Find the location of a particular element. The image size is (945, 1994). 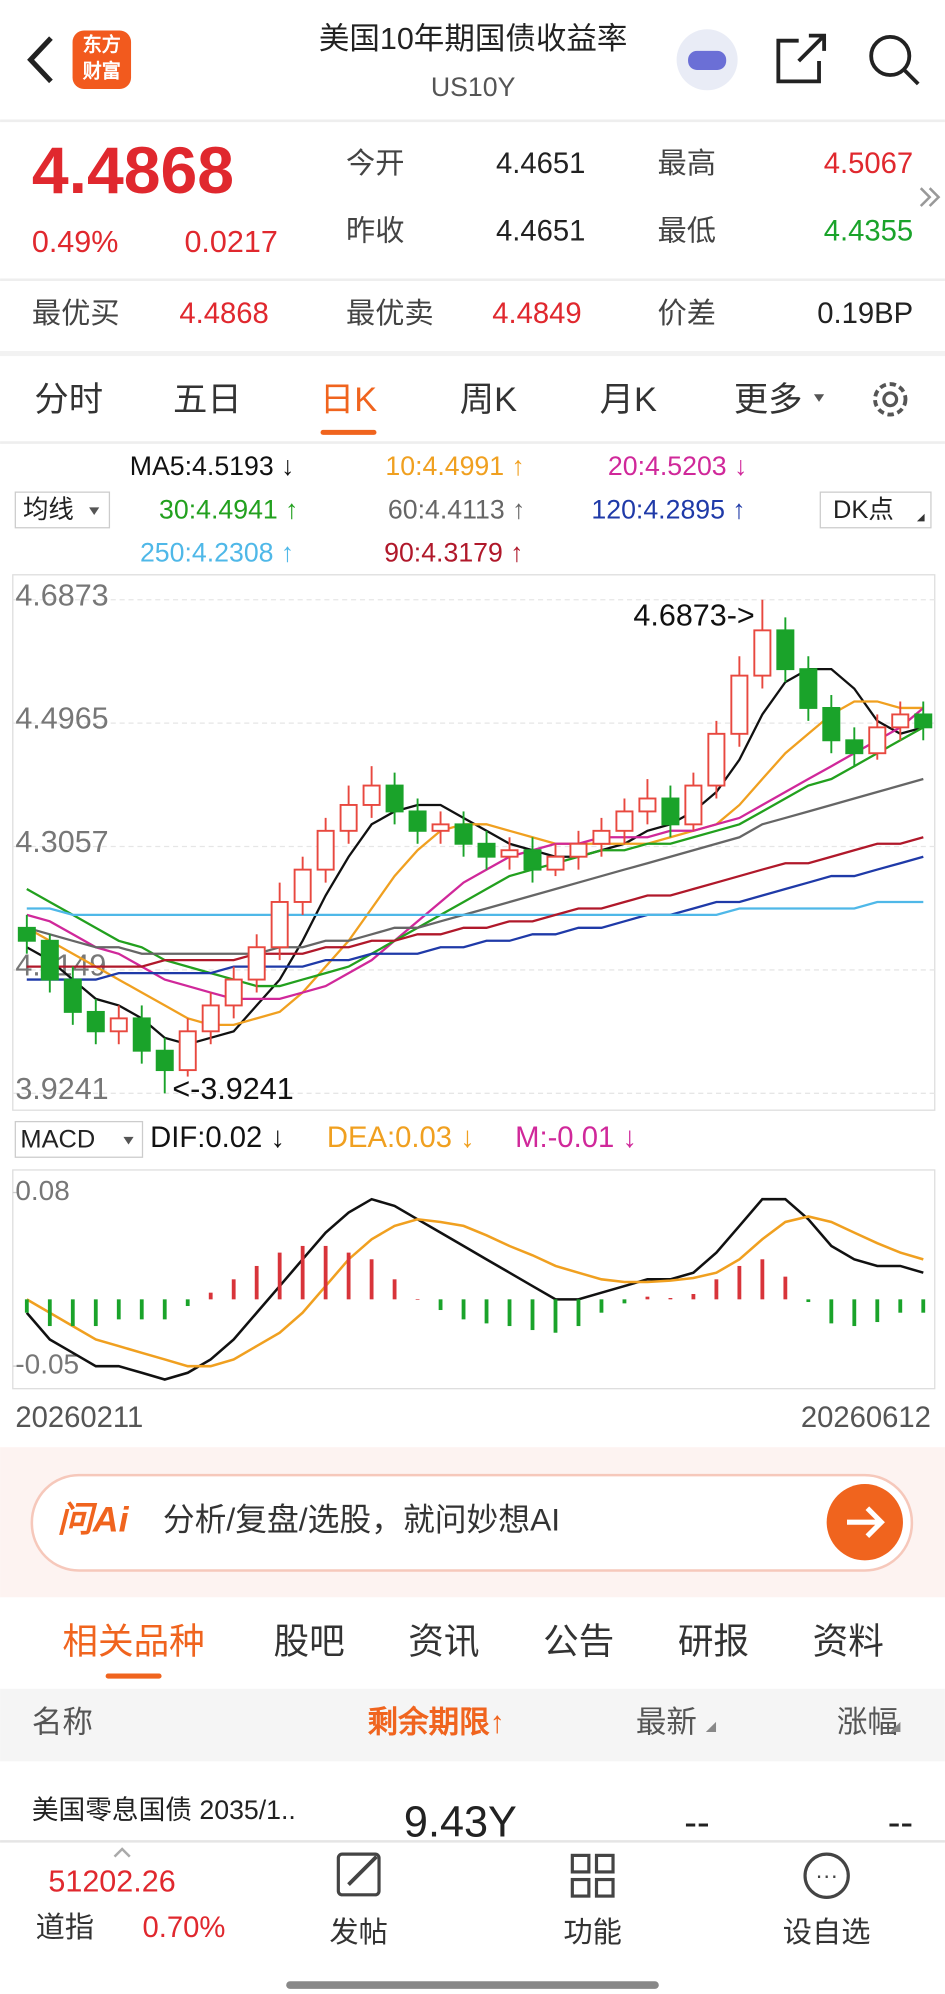

page-title: 美国10年期国债收益率 is located at coordinates (473, 39).